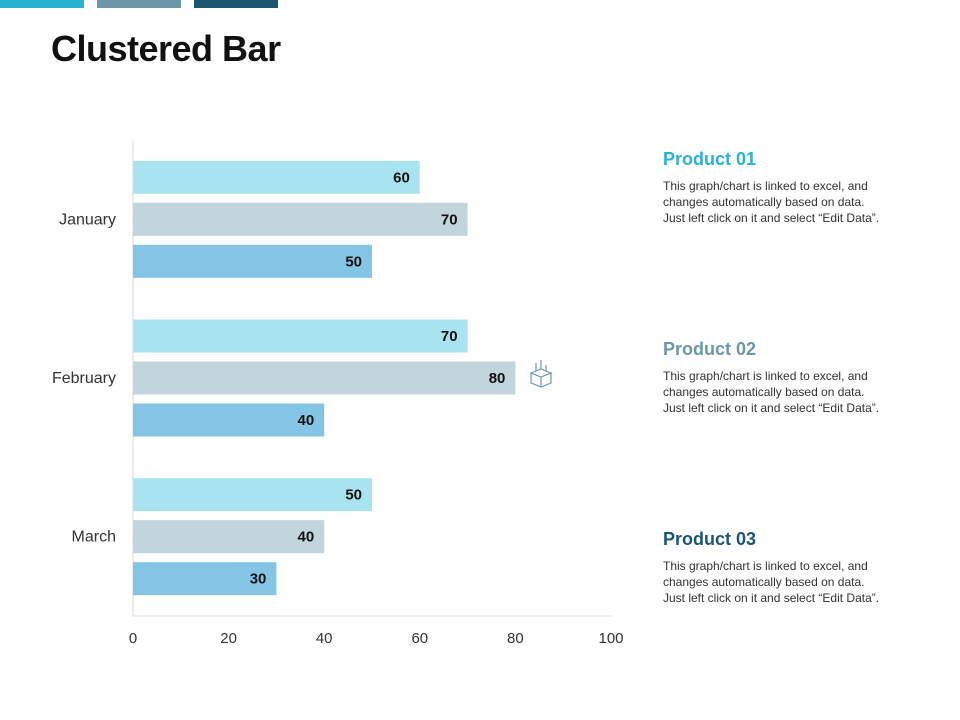 This screenshot has height=720, width=960. Describe the element at coordinates (84, 378) in the screenshot. I see `category-label: February` at that location.